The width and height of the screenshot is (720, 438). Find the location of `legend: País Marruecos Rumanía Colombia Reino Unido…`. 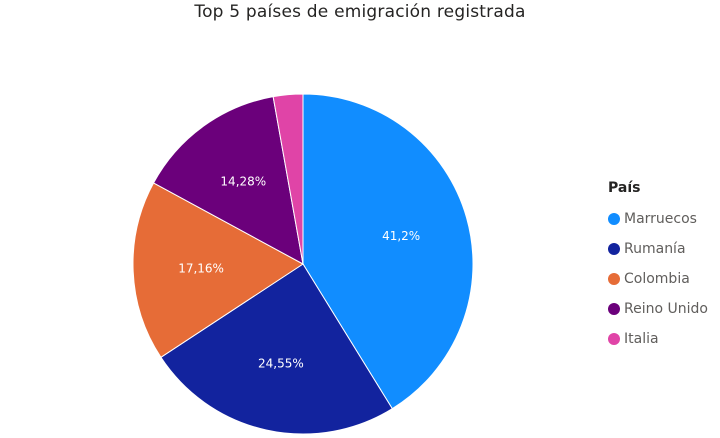

legend: País Marruecos Rumanía Colombia Reino Unido… is located at coordinates (658, 267).